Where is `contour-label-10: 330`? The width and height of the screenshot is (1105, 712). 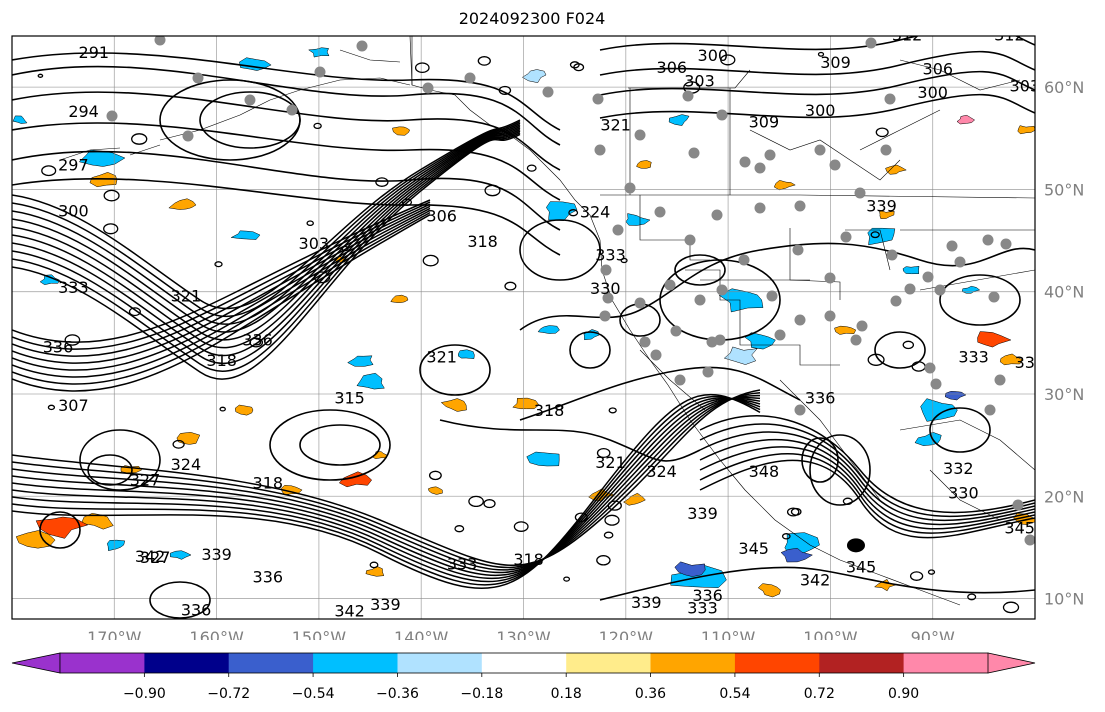 contour-label-10: 330 is located at coordinates (605, 288).